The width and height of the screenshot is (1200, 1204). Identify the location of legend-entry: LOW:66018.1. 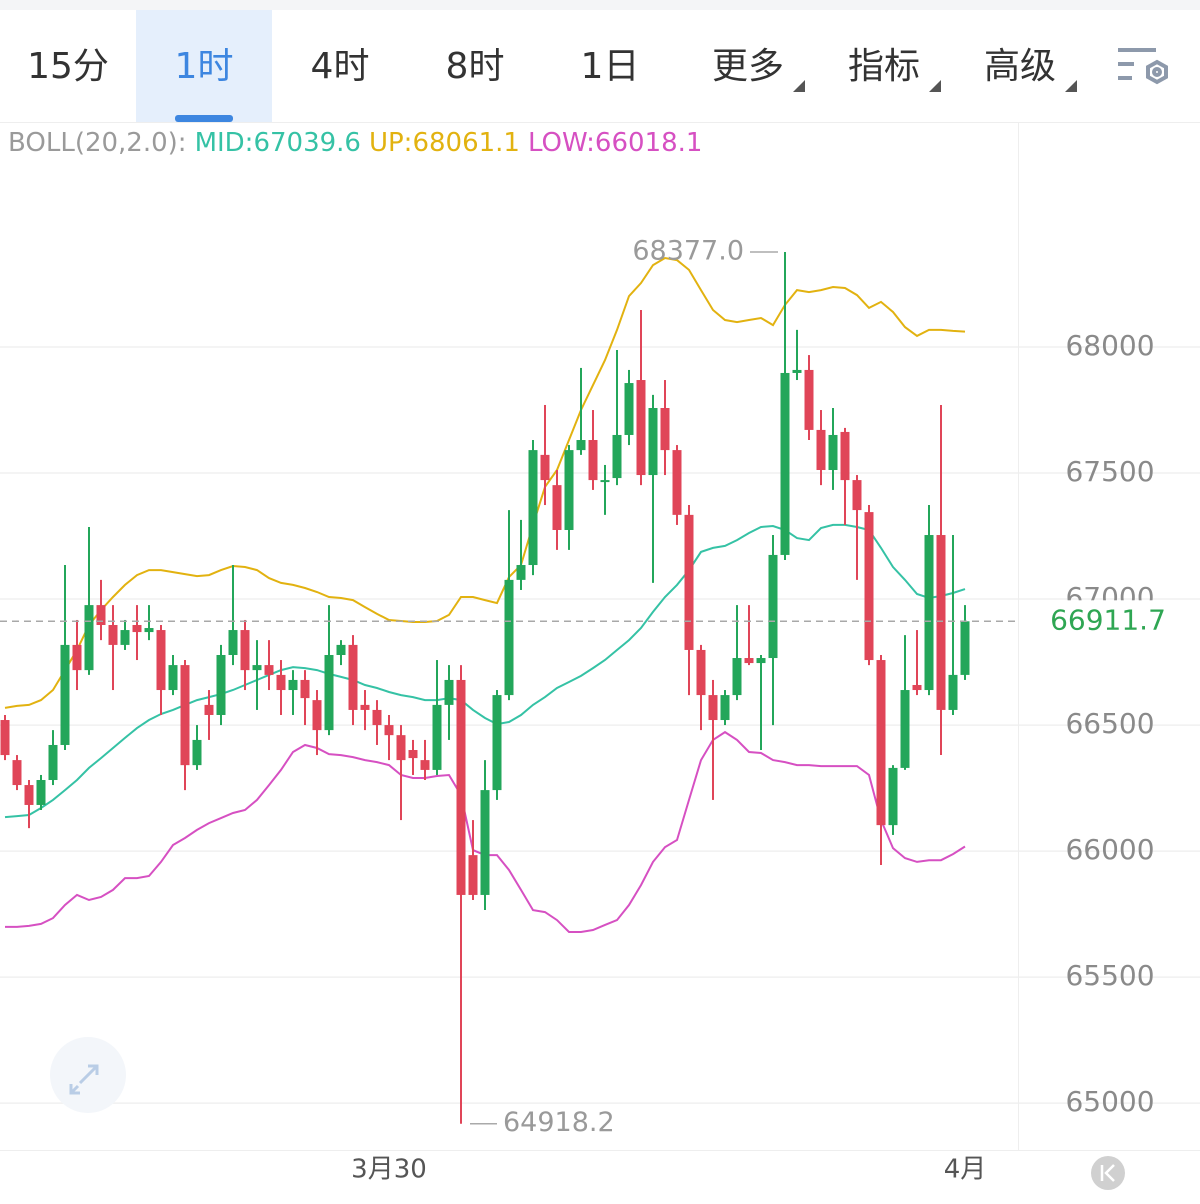
(615, 143).